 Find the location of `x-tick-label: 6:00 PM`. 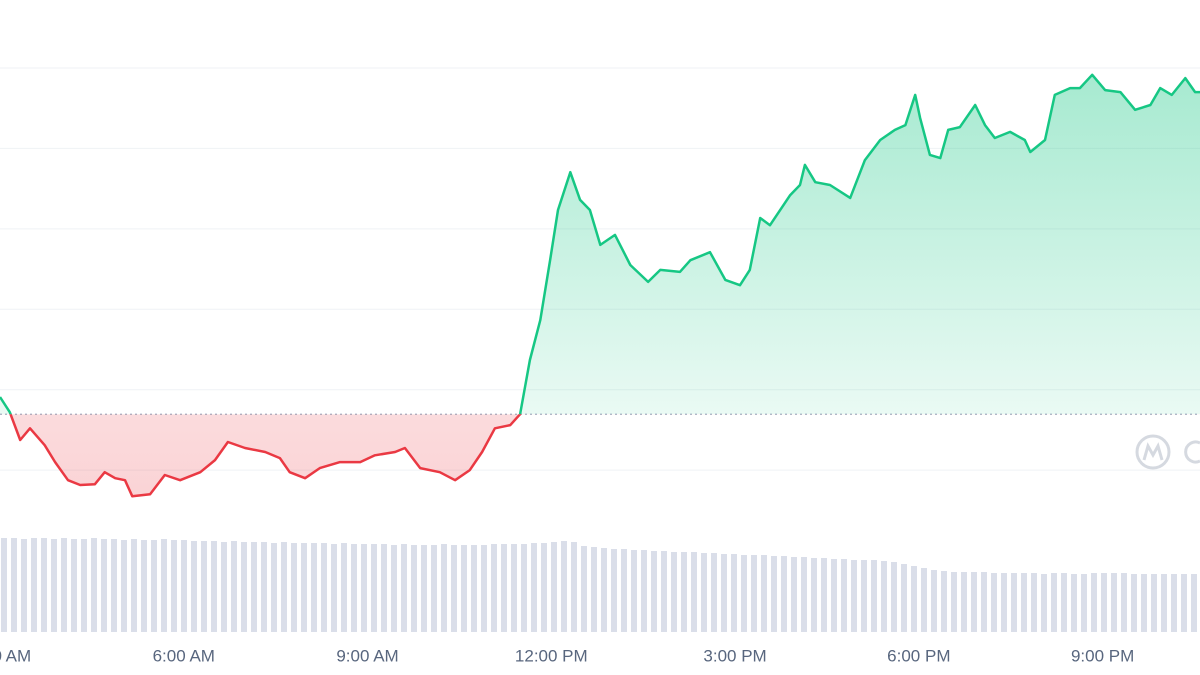

x-tick-label: 6:00 PM is located at coordinates (918, 655).